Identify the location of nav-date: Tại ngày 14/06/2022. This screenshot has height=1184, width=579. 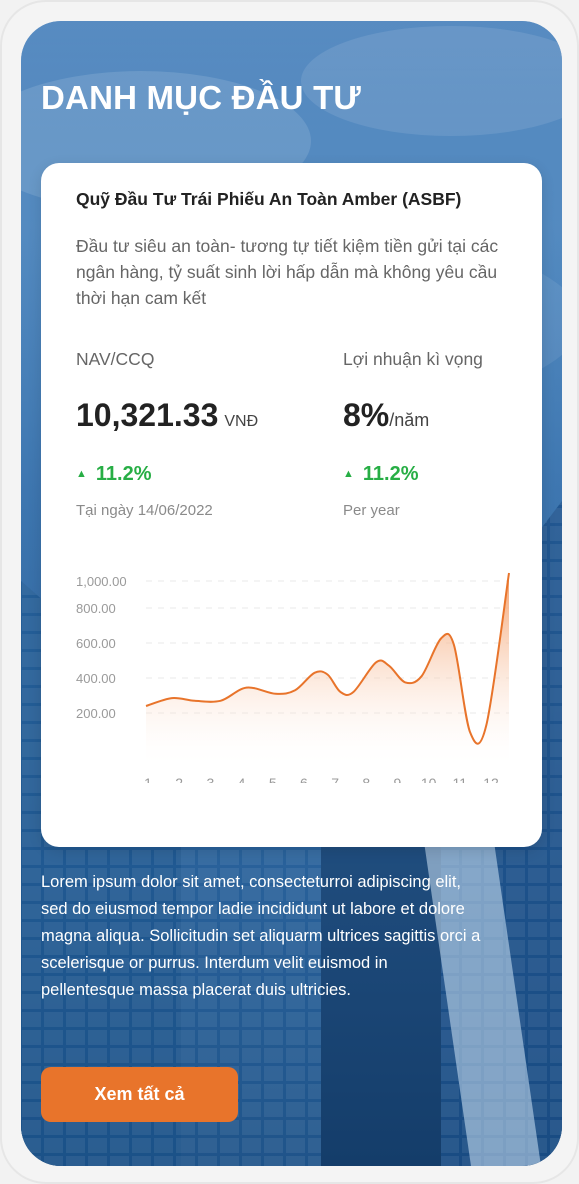
(144, 510).